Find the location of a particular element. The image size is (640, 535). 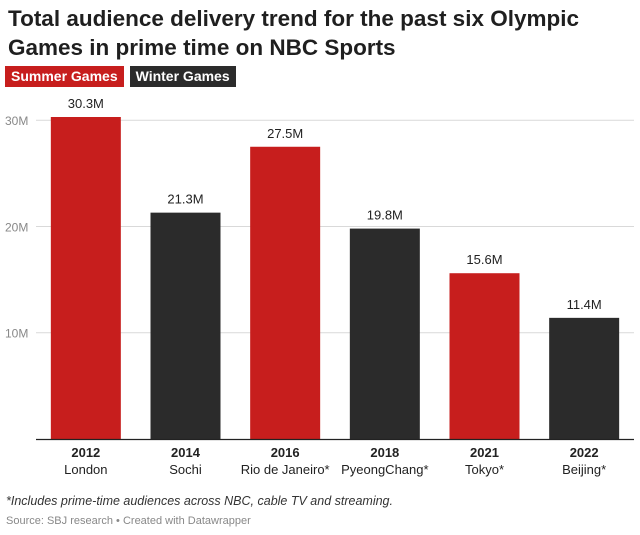

value-label: 11.4M is located at coordinates (584, 304).